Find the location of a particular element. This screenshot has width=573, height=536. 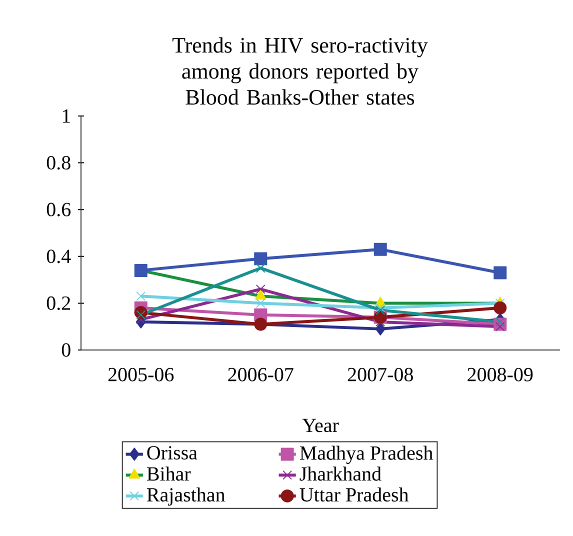

legend-label: Madhya Pradesh is located at coordinates (366, 455).